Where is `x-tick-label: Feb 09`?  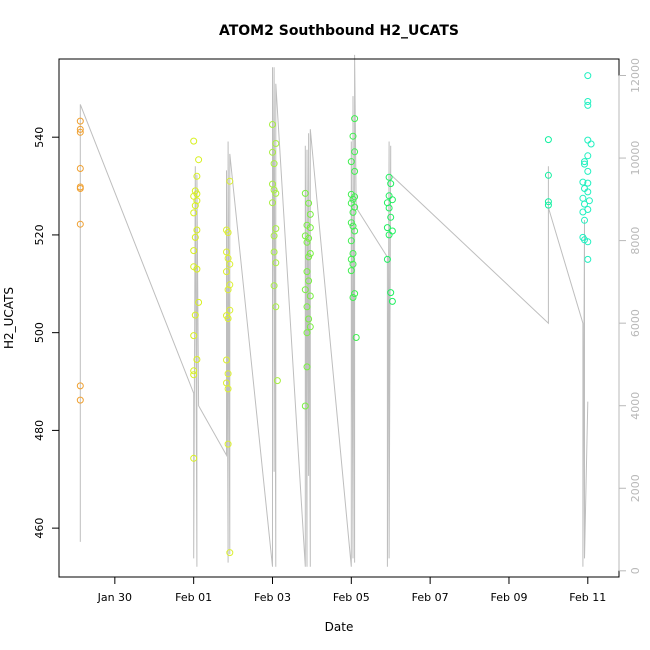 x-tick-label: Feb 09 is located at coordinates (508, 597).